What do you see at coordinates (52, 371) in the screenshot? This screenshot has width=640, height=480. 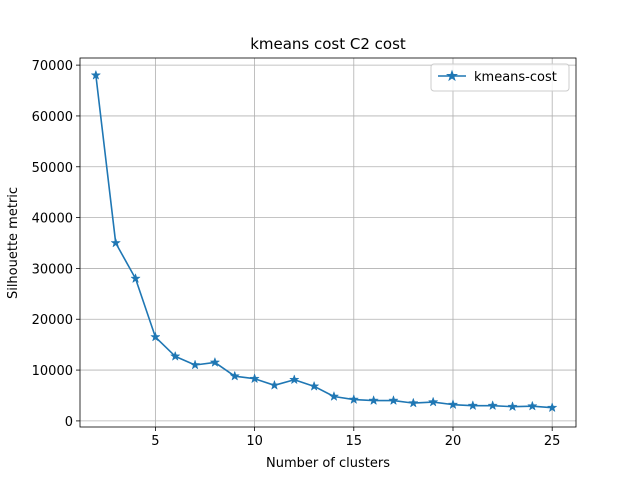 I see `y-tick-label: 10000` at bounding box center [52, 371].